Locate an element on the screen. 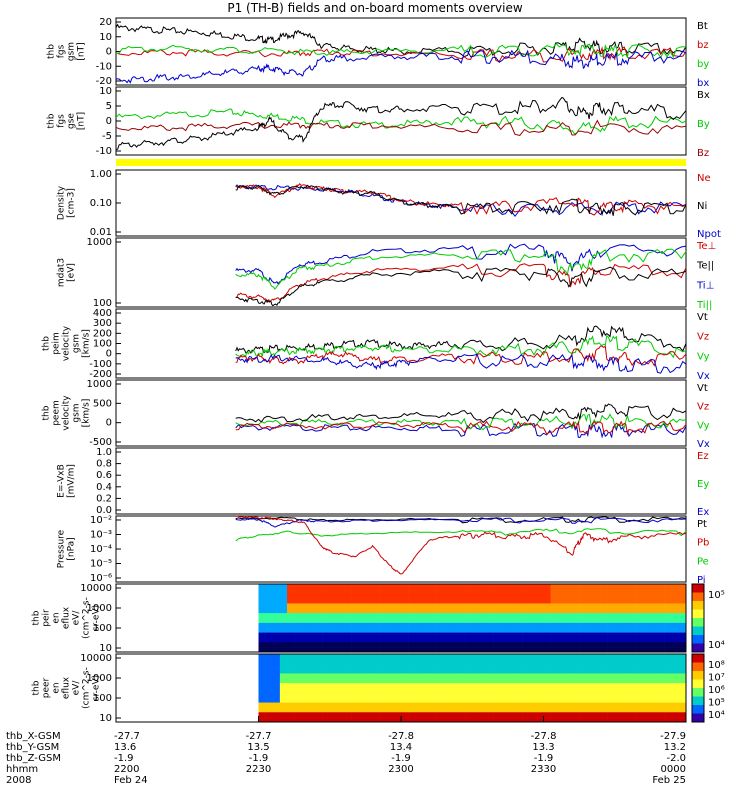 This screenshot has width=750, height=804. ylabel-line: [nT] is located at coordinates (82, 121).